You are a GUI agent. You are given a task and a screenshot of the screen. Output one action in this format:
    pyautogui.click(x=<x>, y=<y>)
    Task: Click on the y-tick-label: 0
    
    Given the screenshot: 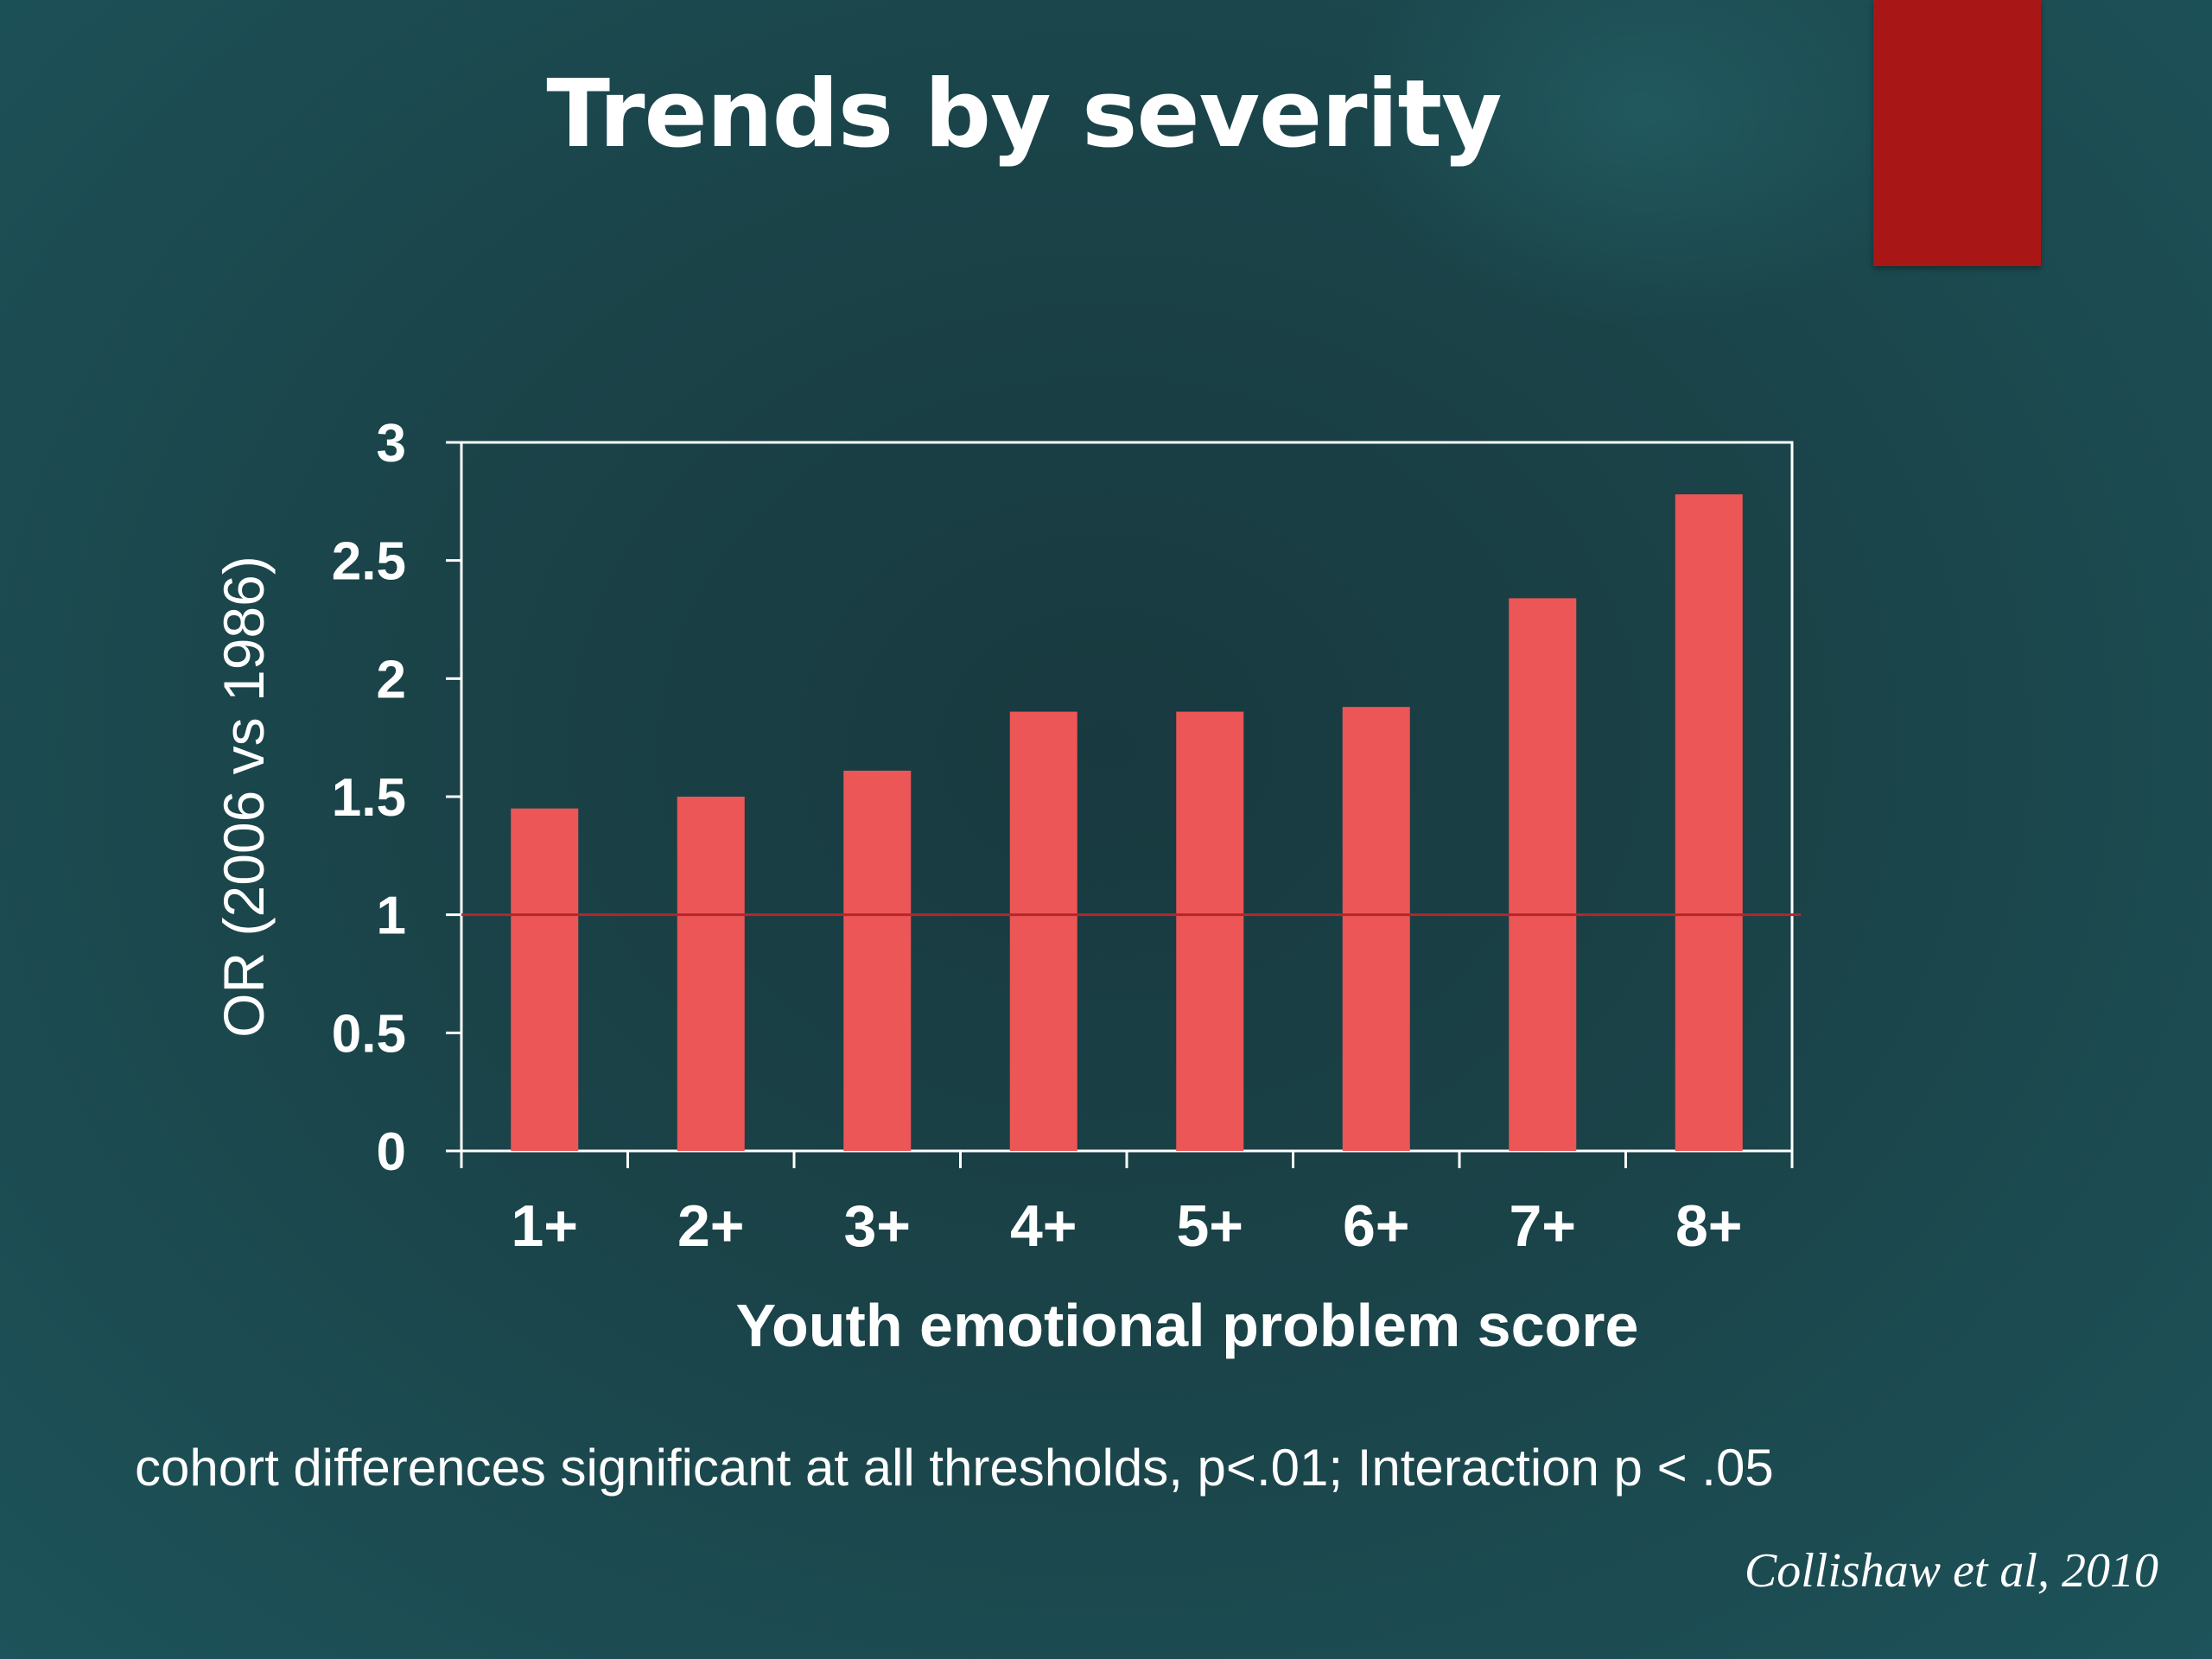 What is the action you would take?
    pyautogui.click(x=391, y=1152)
    